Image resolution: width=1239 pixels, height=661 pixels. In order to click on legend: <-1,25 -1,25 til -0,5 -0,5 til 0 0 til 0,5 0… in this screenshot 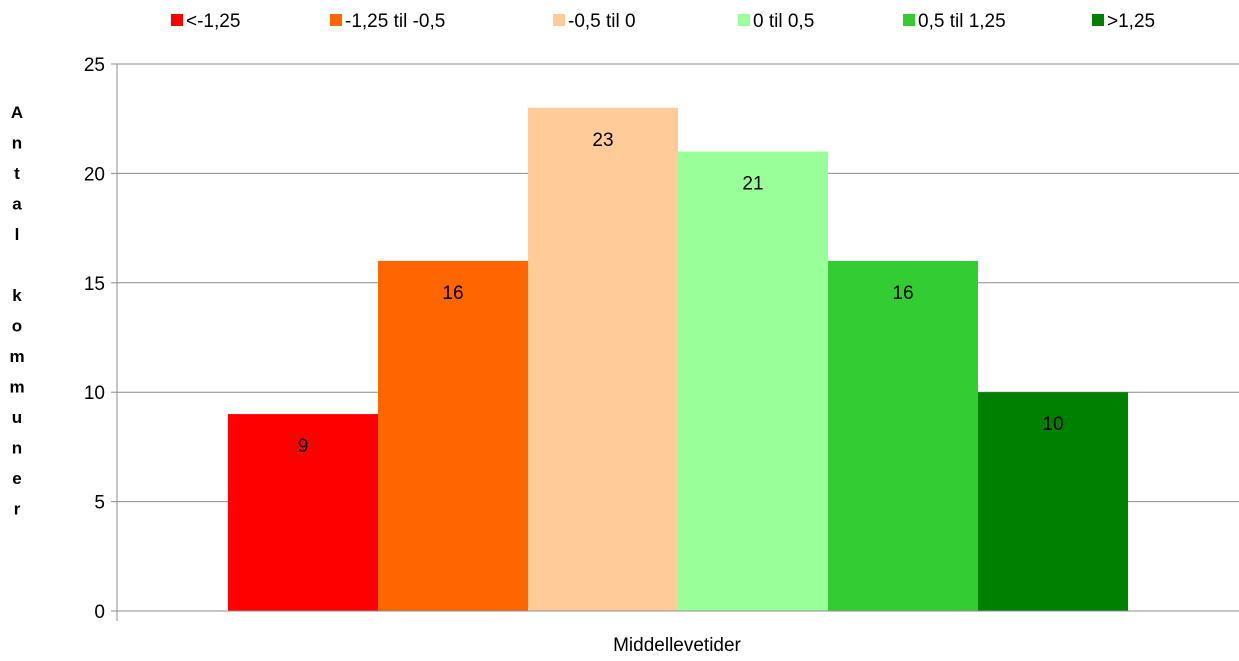, I will do `click(663, 21)`.